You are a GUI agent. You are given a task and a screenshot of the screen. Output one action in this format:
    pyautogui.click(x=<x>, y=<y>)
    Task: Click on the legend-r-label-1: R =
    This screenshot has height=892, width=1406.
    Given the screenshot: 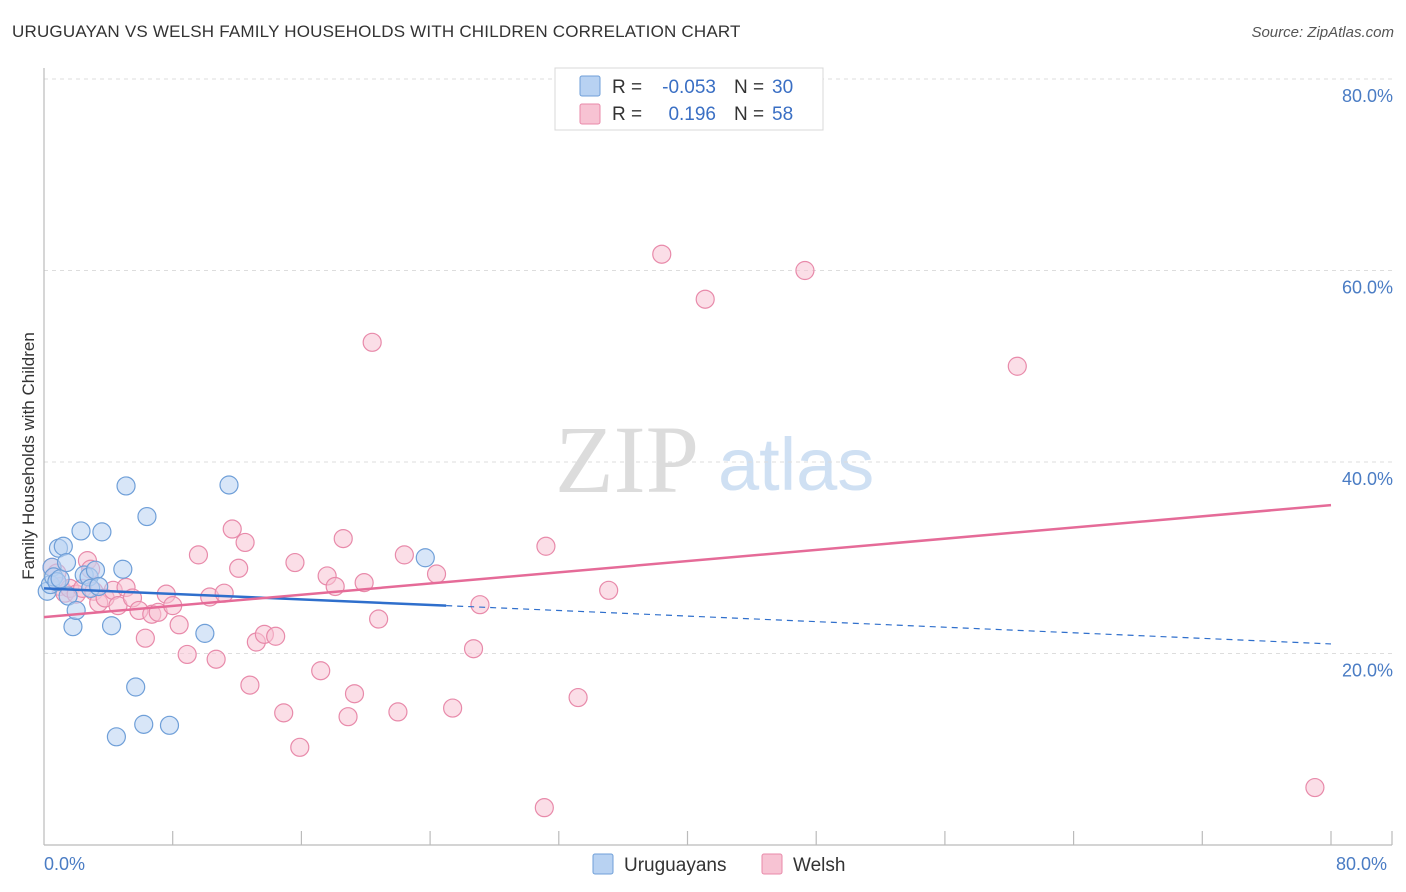 What is the action you would take?
    pyautogui.click(x=627, y=87)
    